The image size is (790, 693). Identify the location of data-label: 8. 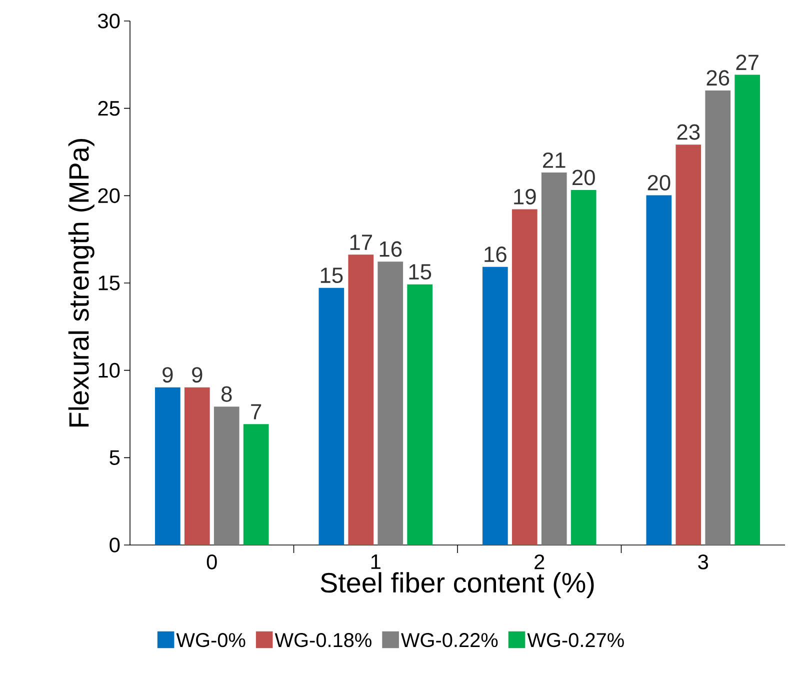
(226, 394).